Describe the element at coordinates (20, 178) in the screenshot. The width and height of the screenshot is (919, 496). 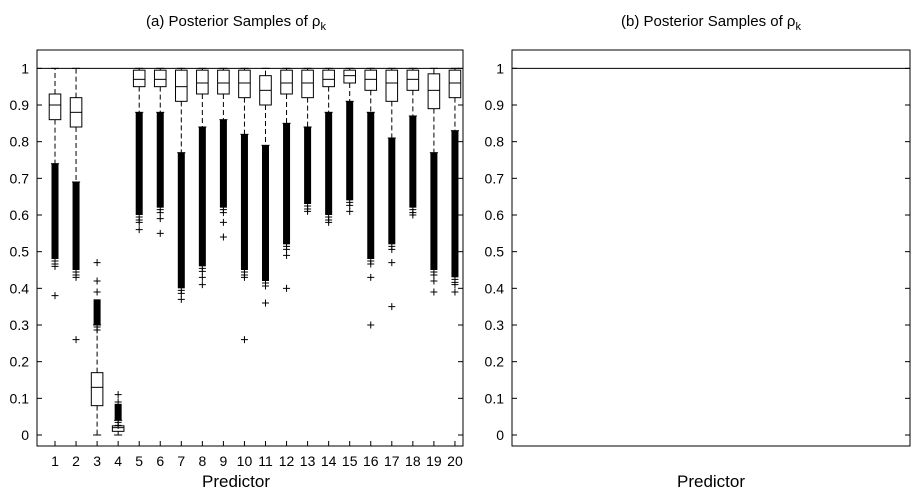
I see `panel-a-ytick-label: 0.7` at that location.